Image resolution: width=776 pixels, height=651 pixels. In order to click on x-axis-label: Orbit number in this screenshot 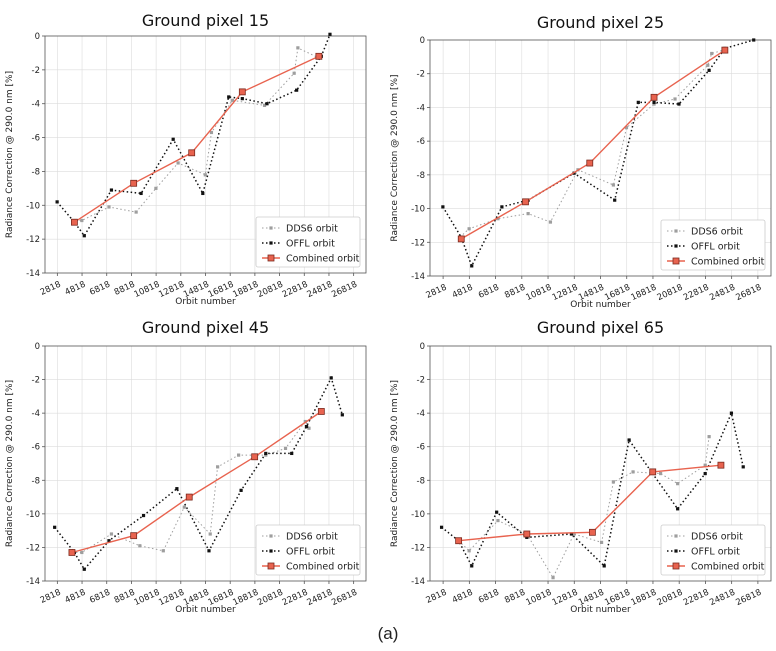, I will do `click(205, 610)`.